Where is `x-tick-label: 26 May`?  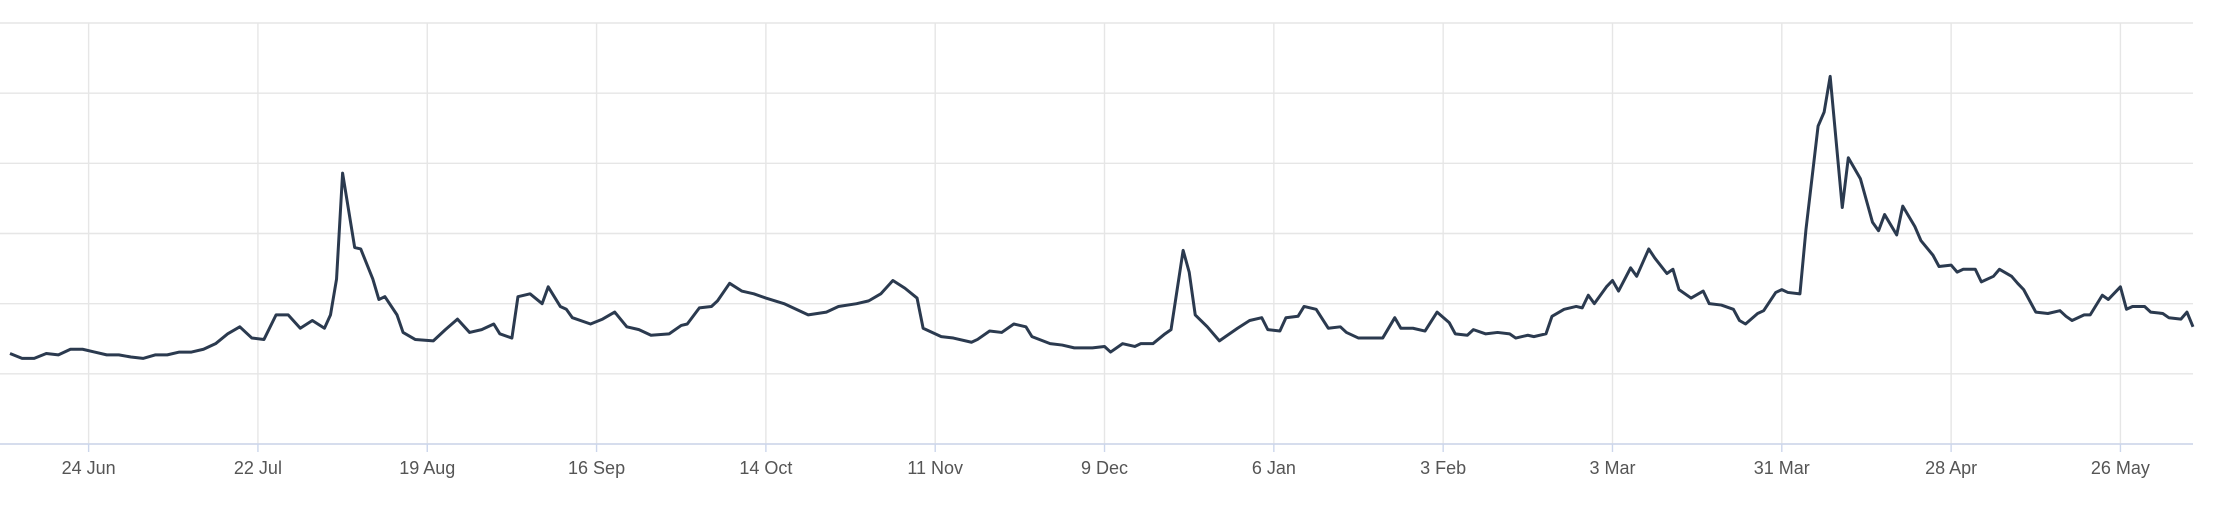
x-tick-label: 26 May is located at coordinates (2120, 468).